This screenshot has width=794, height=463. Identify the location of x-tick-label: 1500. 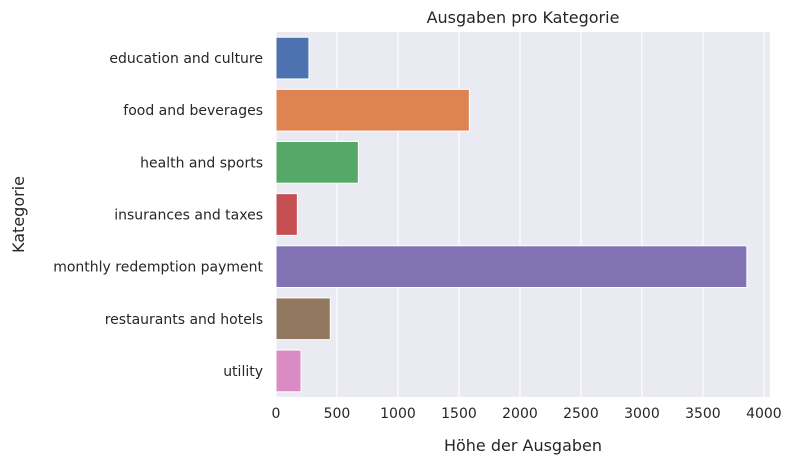
(459, 414).